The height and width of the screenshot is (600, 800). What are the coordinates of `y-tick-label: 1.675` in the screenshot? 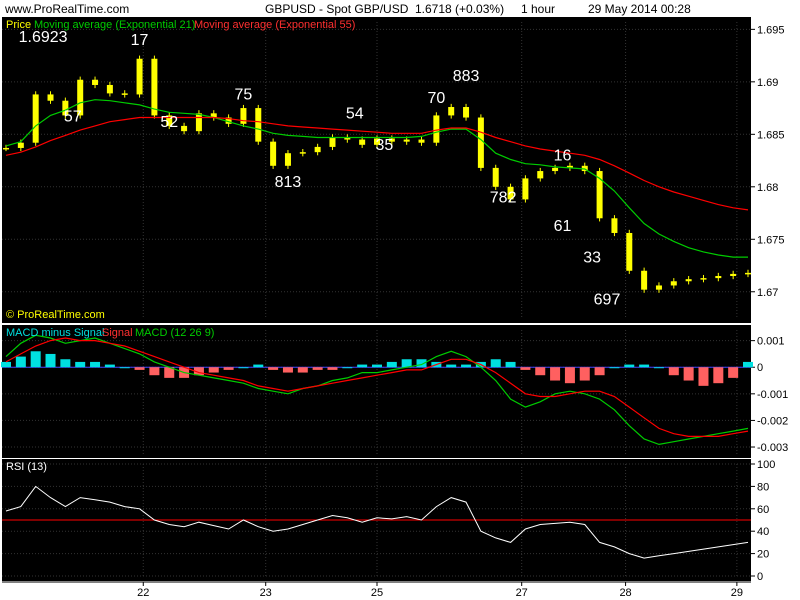 It's located at (771, 240).